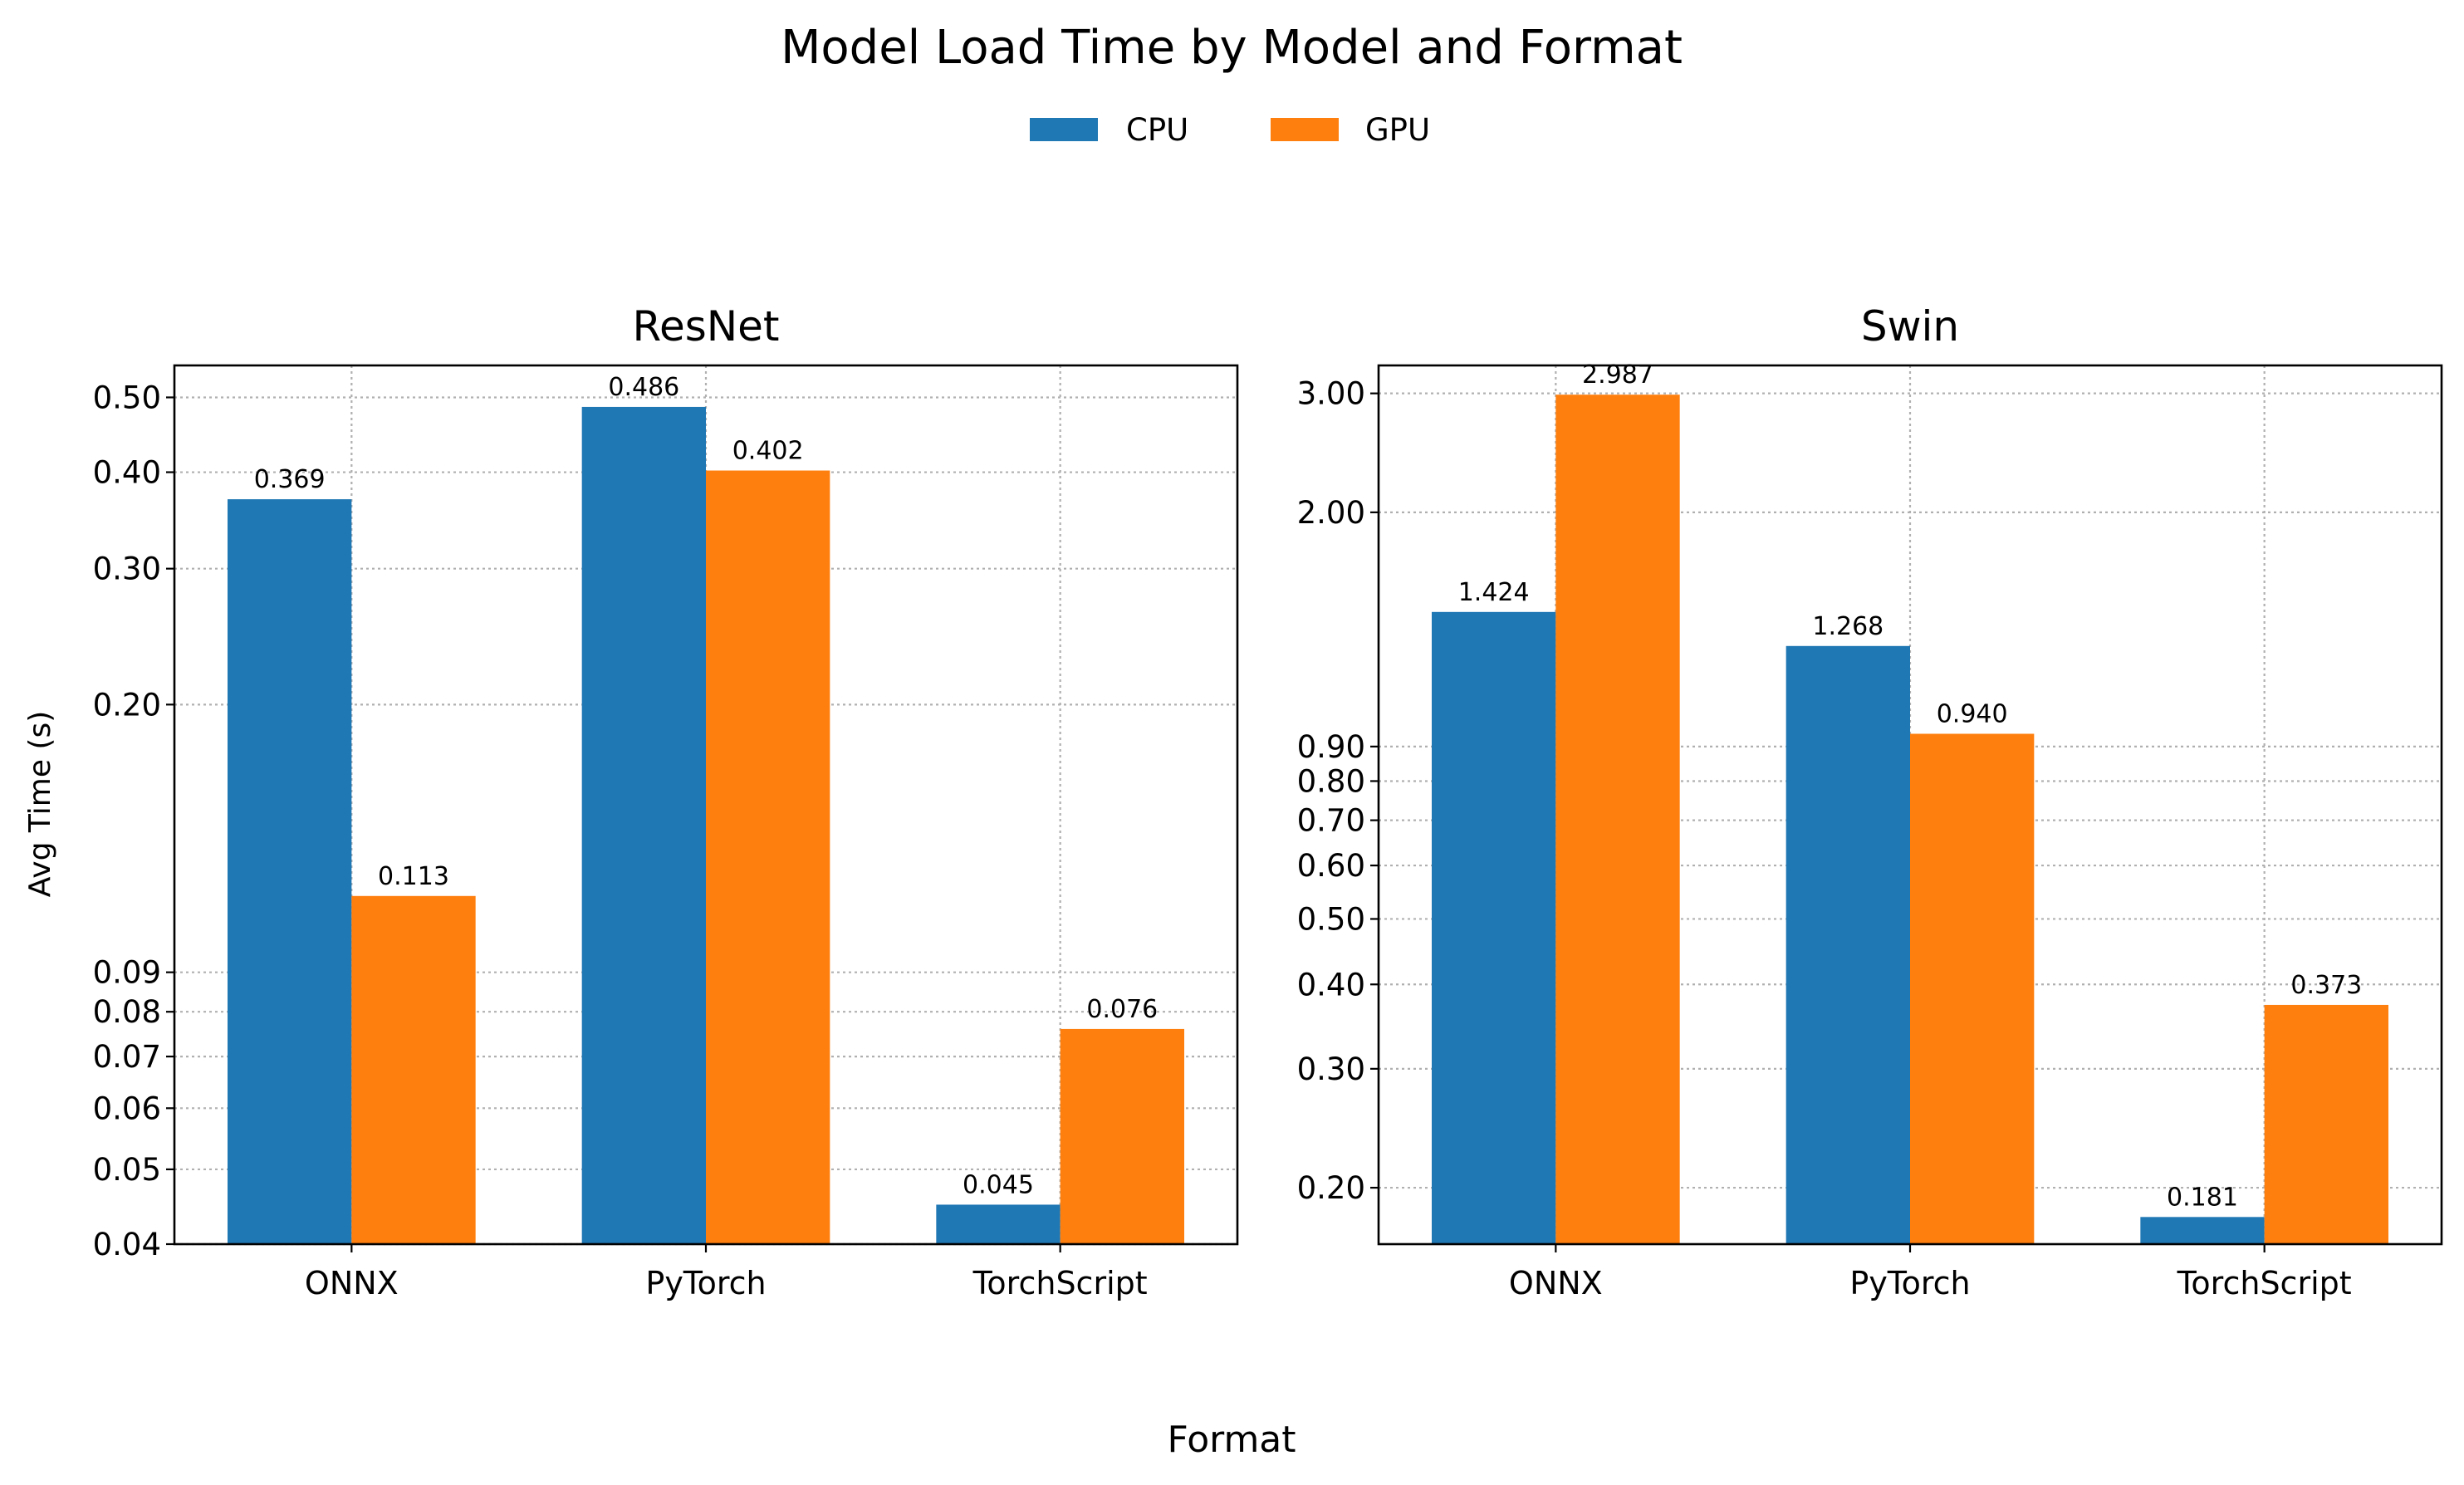  I want to click on bar-value-label: 0.113, so click(413, 876).